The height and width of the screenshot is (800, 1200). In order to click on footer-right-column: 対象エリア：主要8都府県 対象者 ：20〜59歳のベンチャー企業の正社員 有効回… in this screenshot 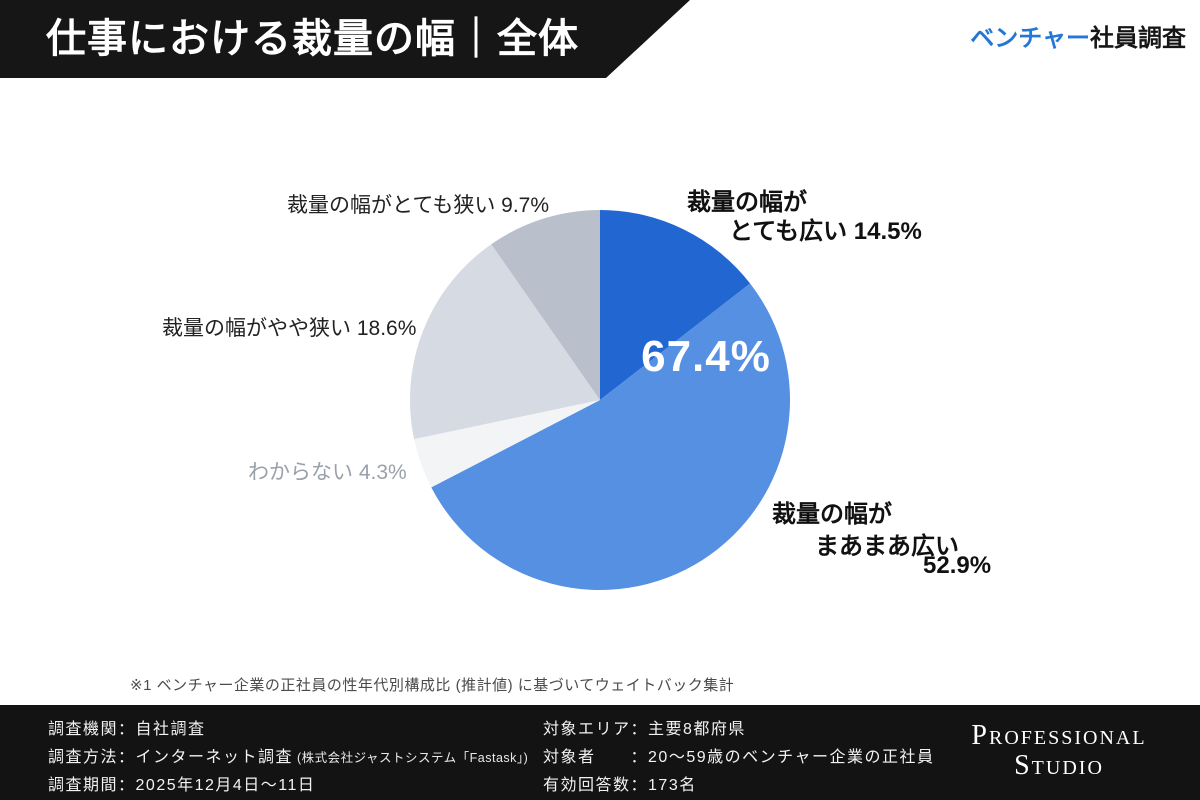, I will do `click(738, 758)`.